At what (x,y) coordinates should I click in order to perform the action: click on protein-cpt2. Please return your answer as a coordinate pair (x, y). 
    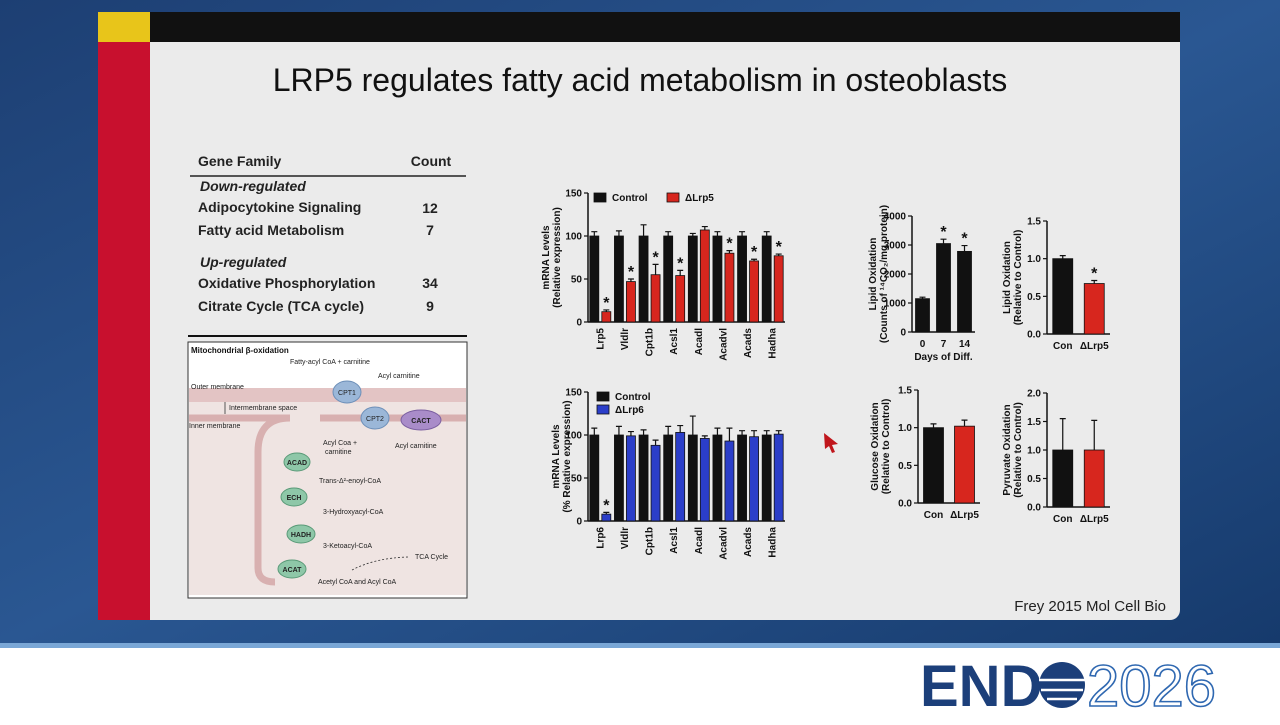
    Looking at the image, I should click on (375, 418).